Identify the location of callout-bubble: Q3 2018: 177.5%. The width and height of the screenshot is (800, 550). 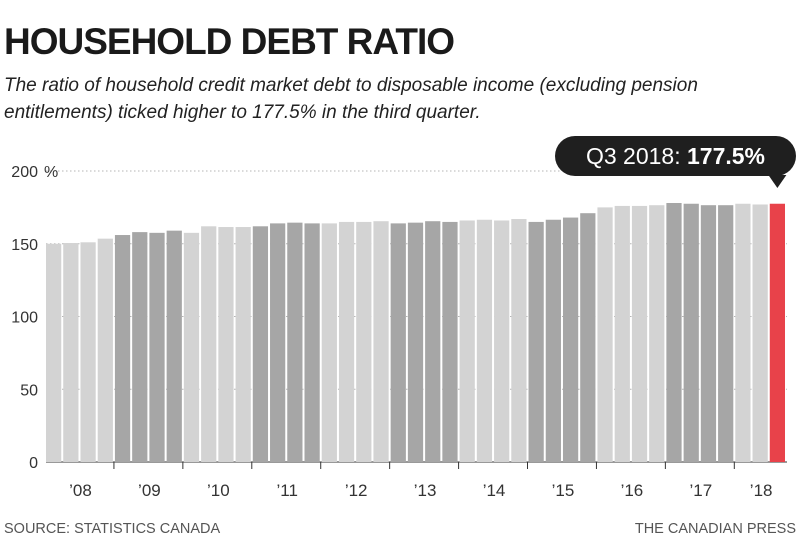
(675, 162).